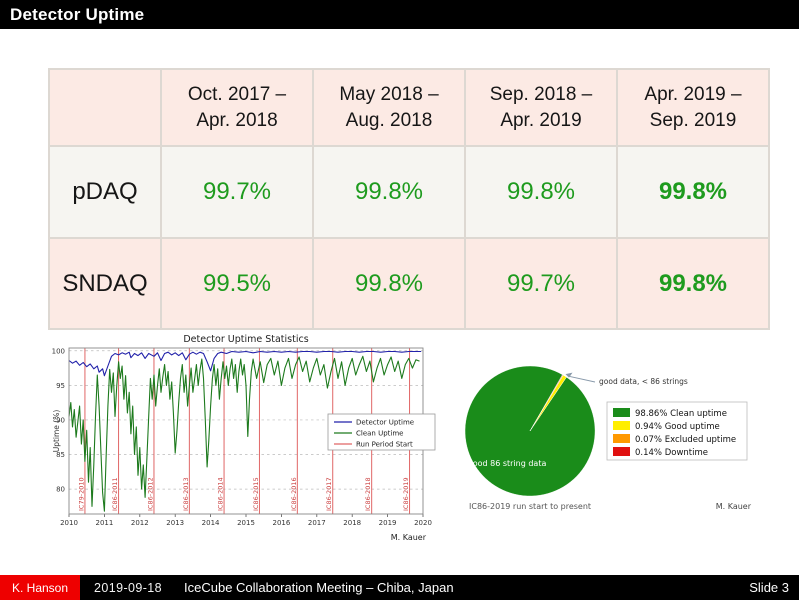 This screenshot has width=799, height=600. I want to click on footer-author-badge: K. Hanson, so click(40, 587).